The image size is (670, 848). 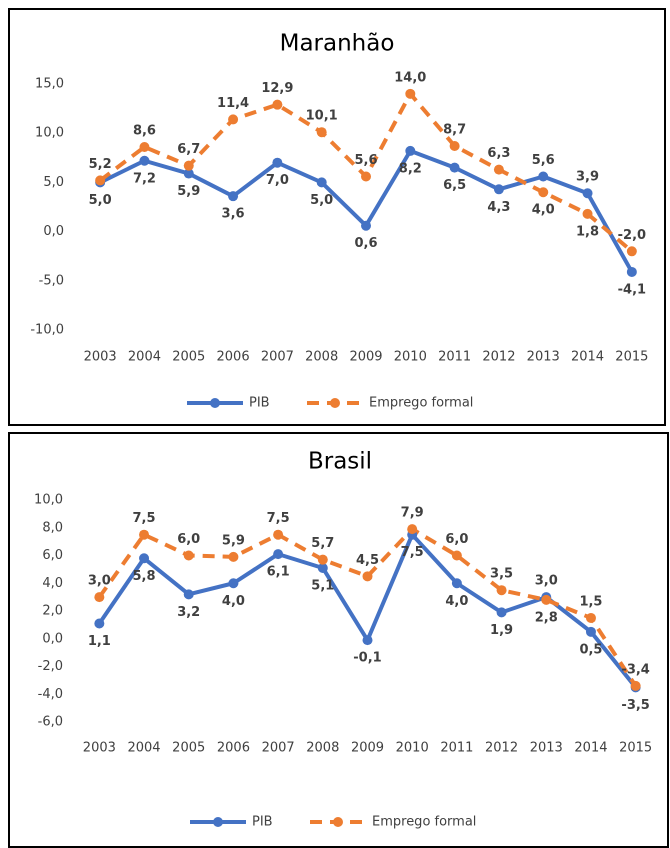 I want to click on data-label: 4,5, so click(x=367, y=560).